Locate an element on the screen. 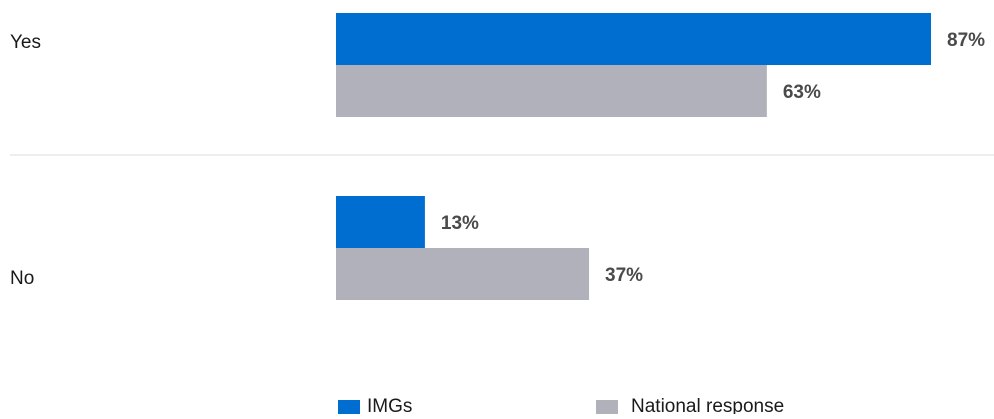 The image size is (994, 419). bar-no-national-response is located at coordinates (463, 274).